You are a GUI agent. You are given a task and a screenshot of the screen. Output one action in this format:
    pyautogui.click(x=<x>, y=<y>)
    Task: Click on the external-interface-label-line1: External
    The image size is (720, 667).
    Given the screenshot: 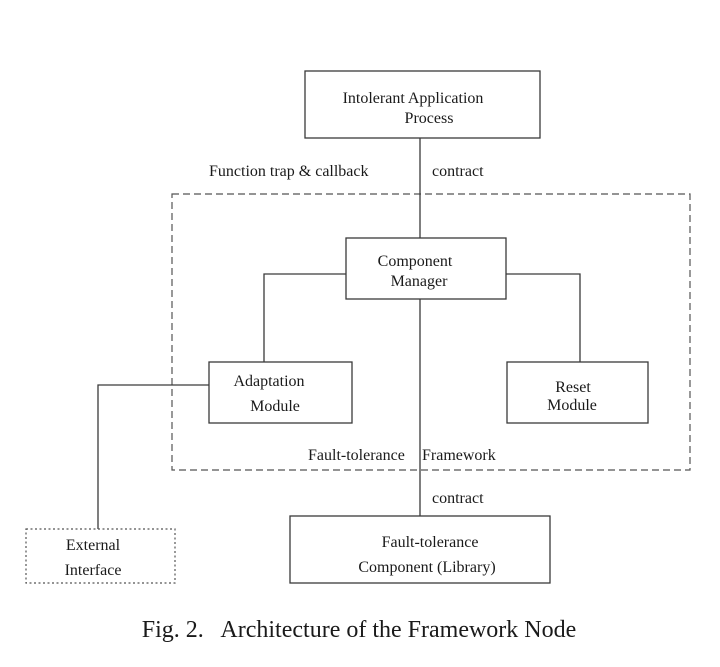 What is the action you would take?
    pyautogui.click(x=93, y=545)
    